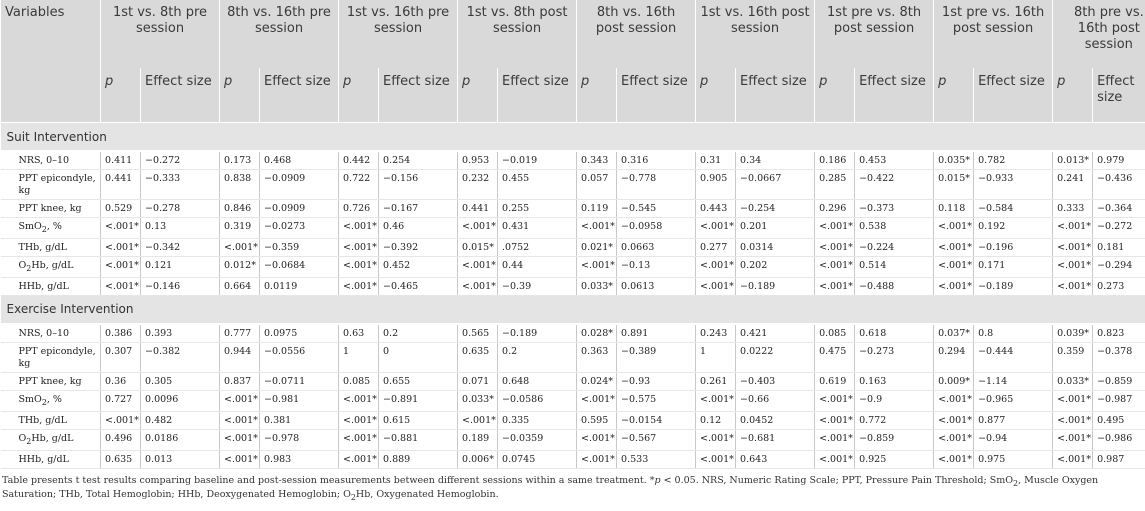 This screenshot has width=1145, height=511. What do you see at coordinates (43, 459) in the screenshot?
I see `row-label-text: HHb, g/dL` at bounding box center [43, 459].